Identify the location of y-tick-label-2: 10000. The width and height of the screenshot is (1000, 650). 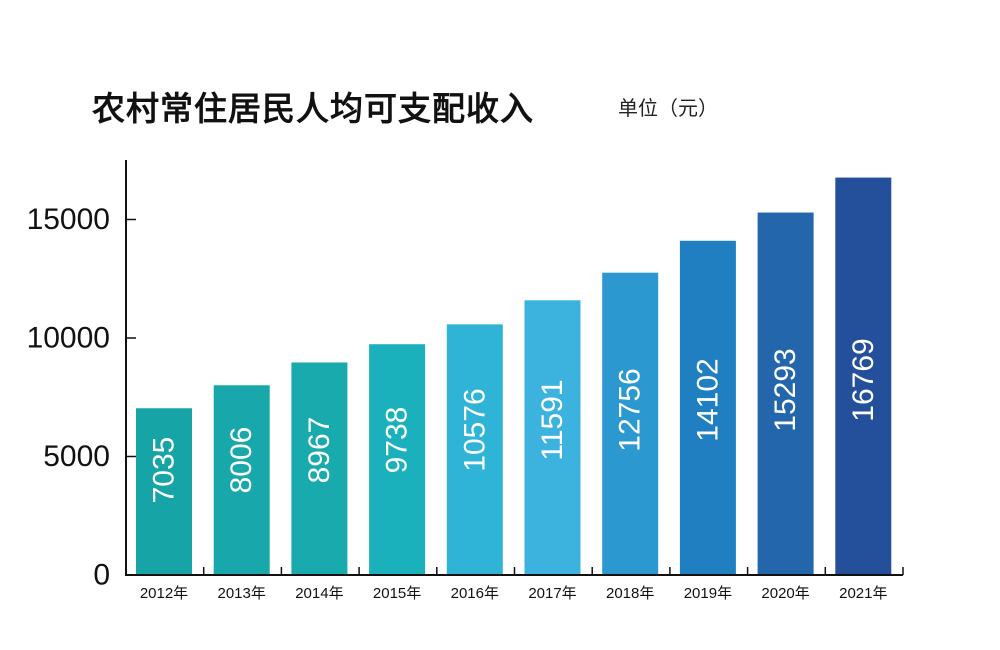
(68, 338).